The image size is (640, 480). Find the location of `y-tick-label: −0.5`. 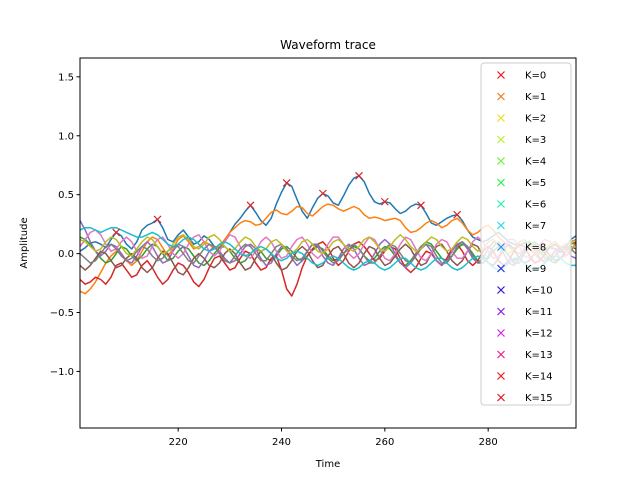

y-tick-label: −0.5 is located at coordinates (62, 313).